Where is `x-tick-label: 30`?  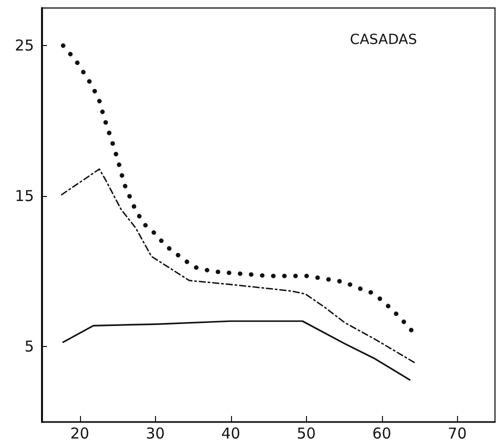
x-tick-label: 30 is located at coordinates (155, 433).